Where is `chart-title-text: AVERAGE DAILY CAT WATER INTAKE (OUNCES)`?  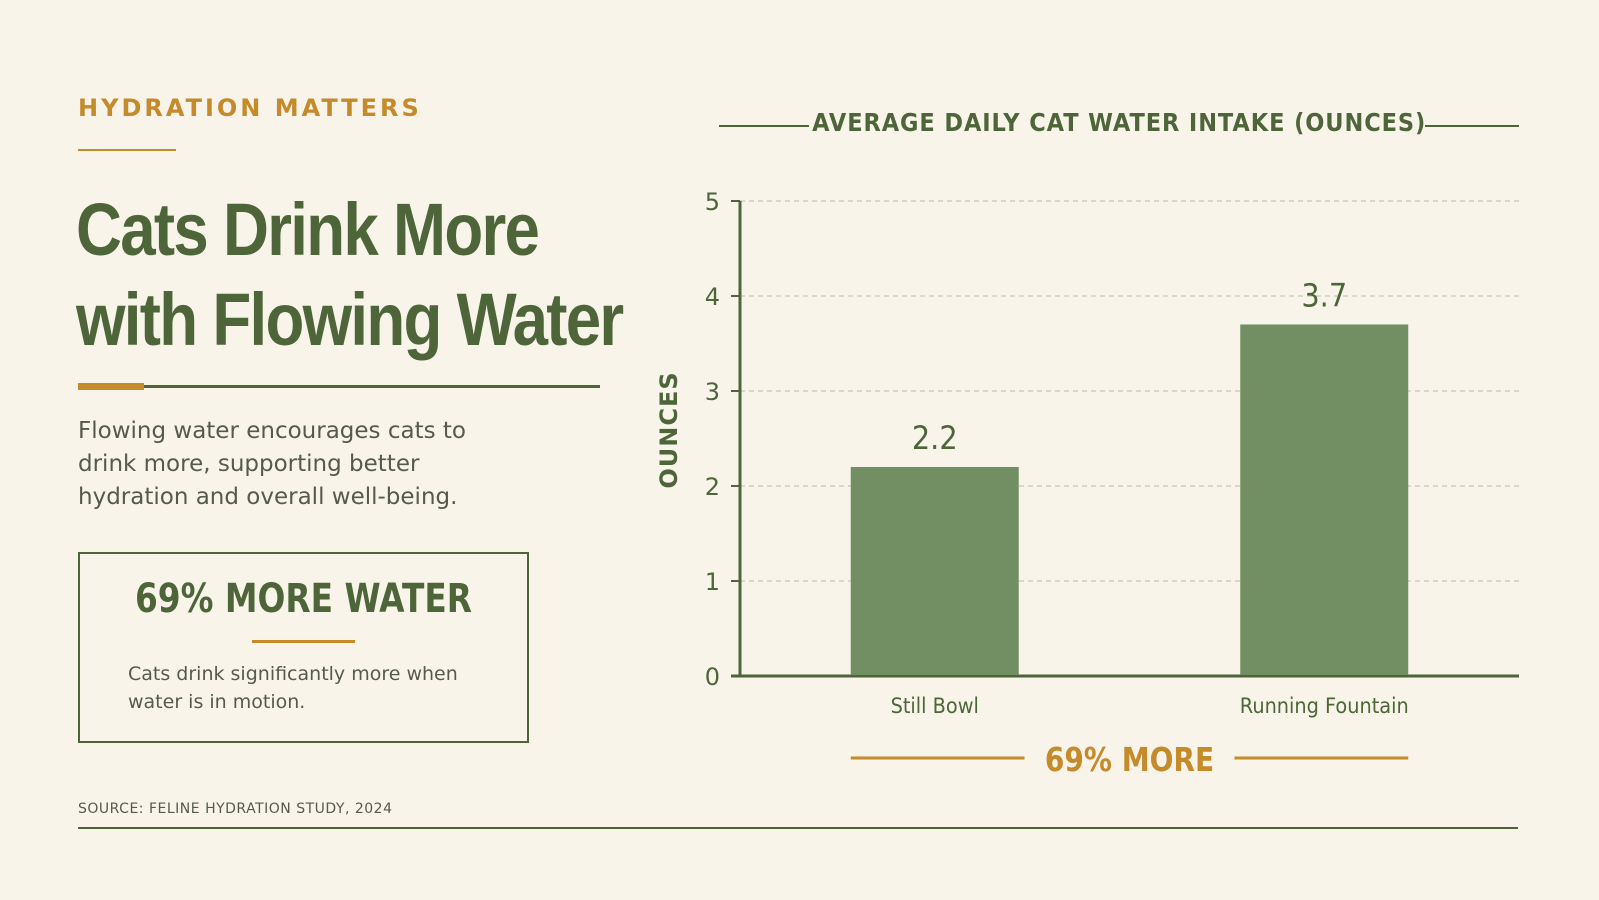
chart-title-text: AVERAGE DAILY CAT WATER INTAKE (OUNCES) is located at coordinates (1119, 122).